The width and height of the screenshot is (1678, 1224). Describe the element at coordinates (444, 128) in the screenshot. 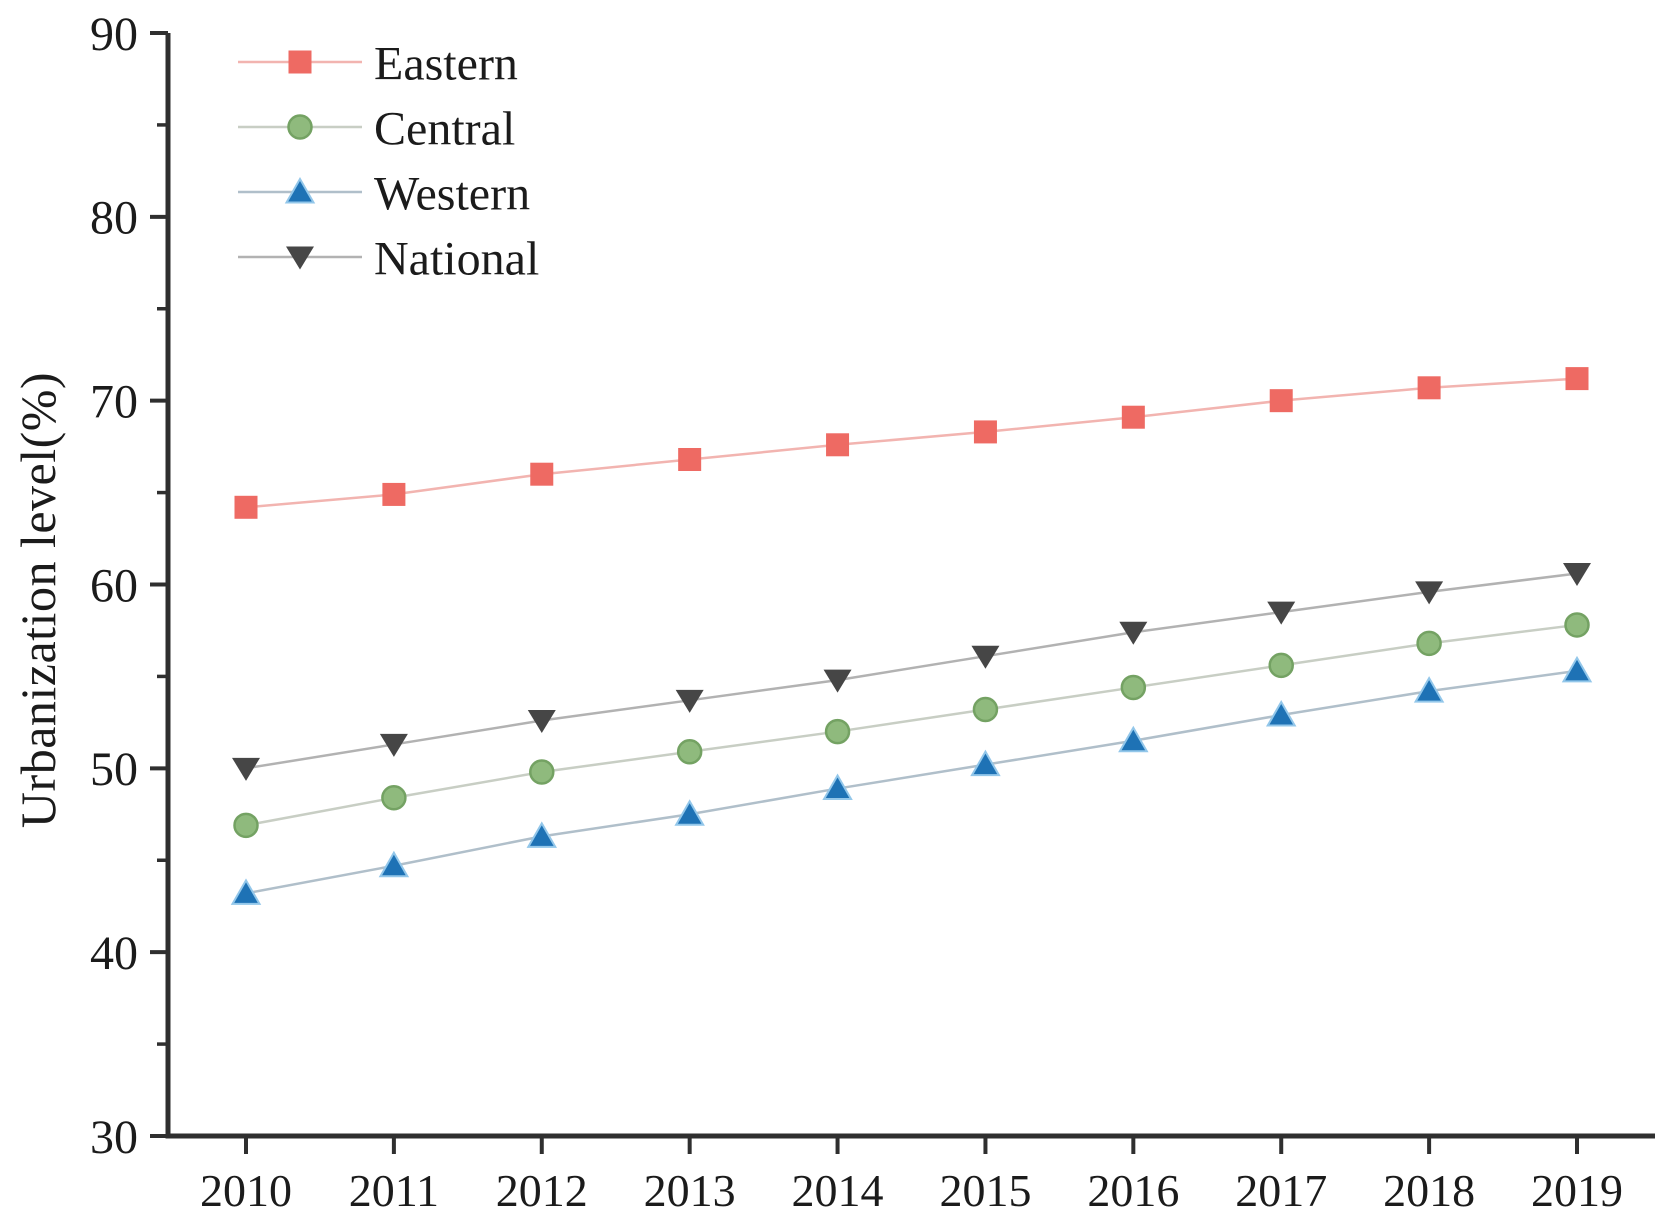

I see `legend-label: Central` at that location.